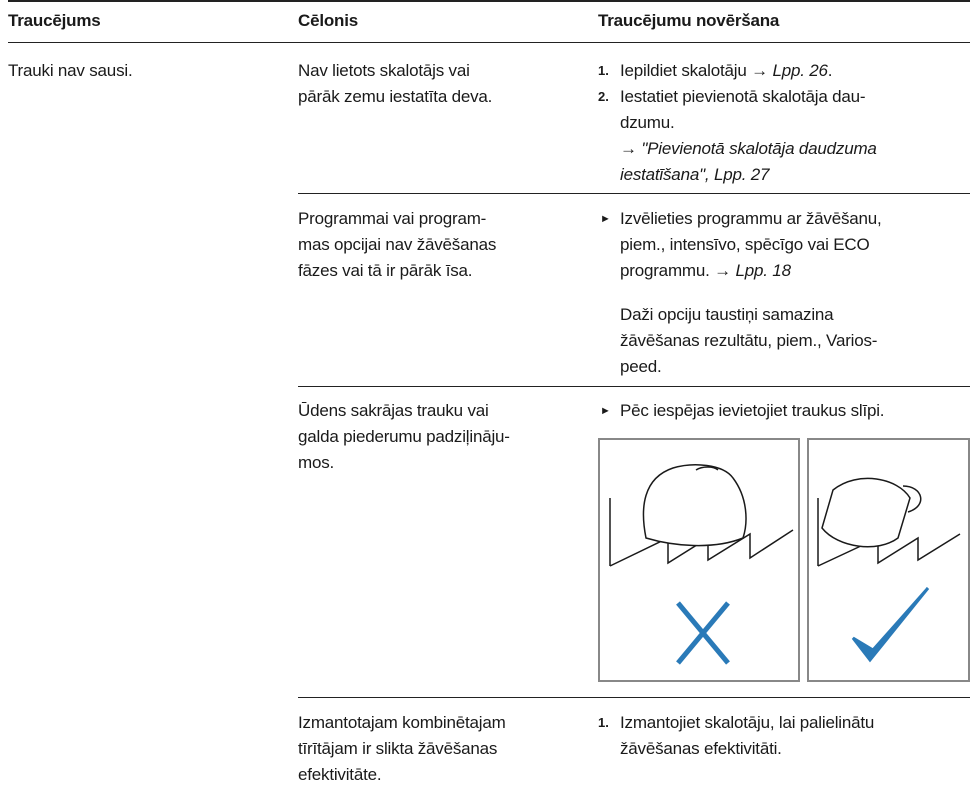 The image size is (977, 791). Describe the element at coordinates (749, 340) in the screenshot. I see `note-line: žāvēšanas rezultātu, piem., Varios-` at that location.